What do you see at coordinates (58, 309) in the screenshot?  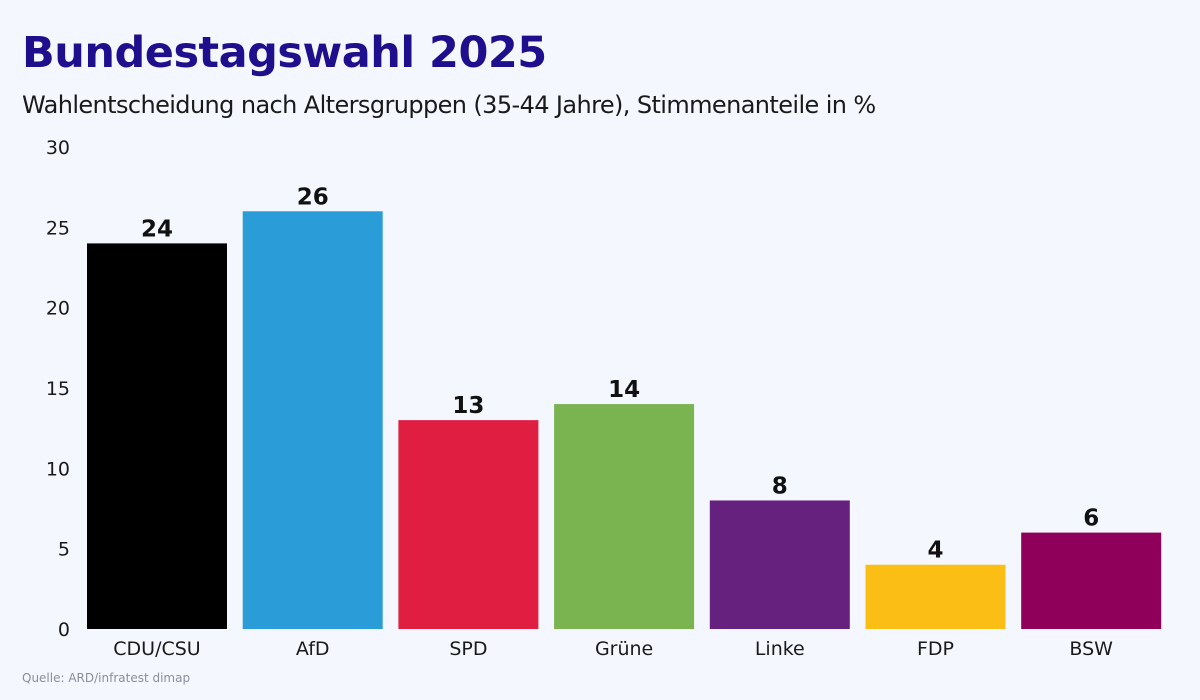 I see `y-tick-label: 20` at bounding box center [58, 309].